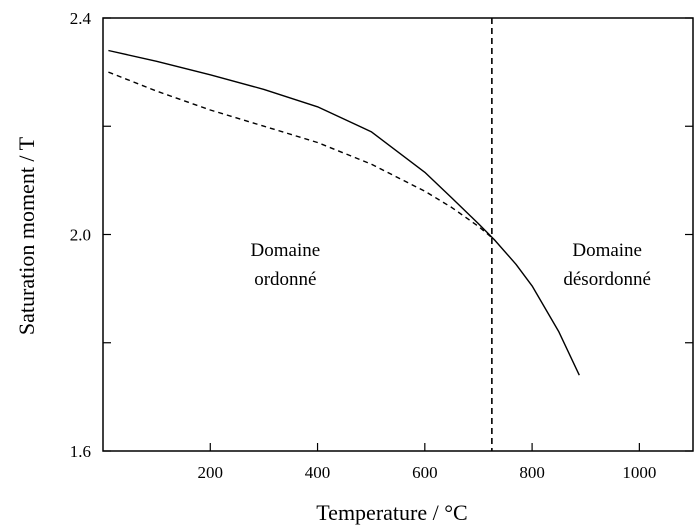 The height and width of the screenshot is (528, 696). What do you see at coordinates (286, 250) in the screenshot?
I see `annotation-0-line-0: Domaine` at bounding box center [286, 250].